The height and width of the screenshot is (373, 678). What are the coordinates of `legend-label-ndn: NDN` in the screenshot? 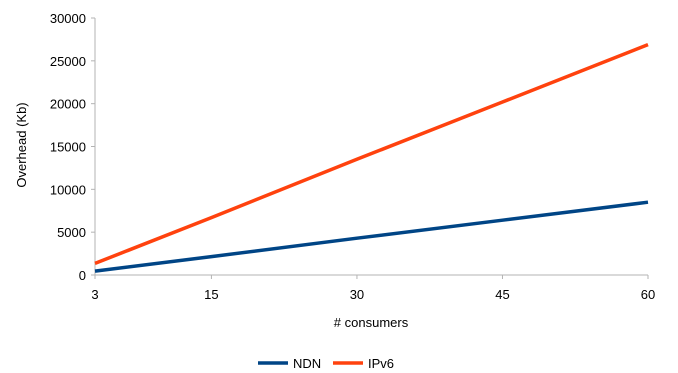 It's located at (307, 363).